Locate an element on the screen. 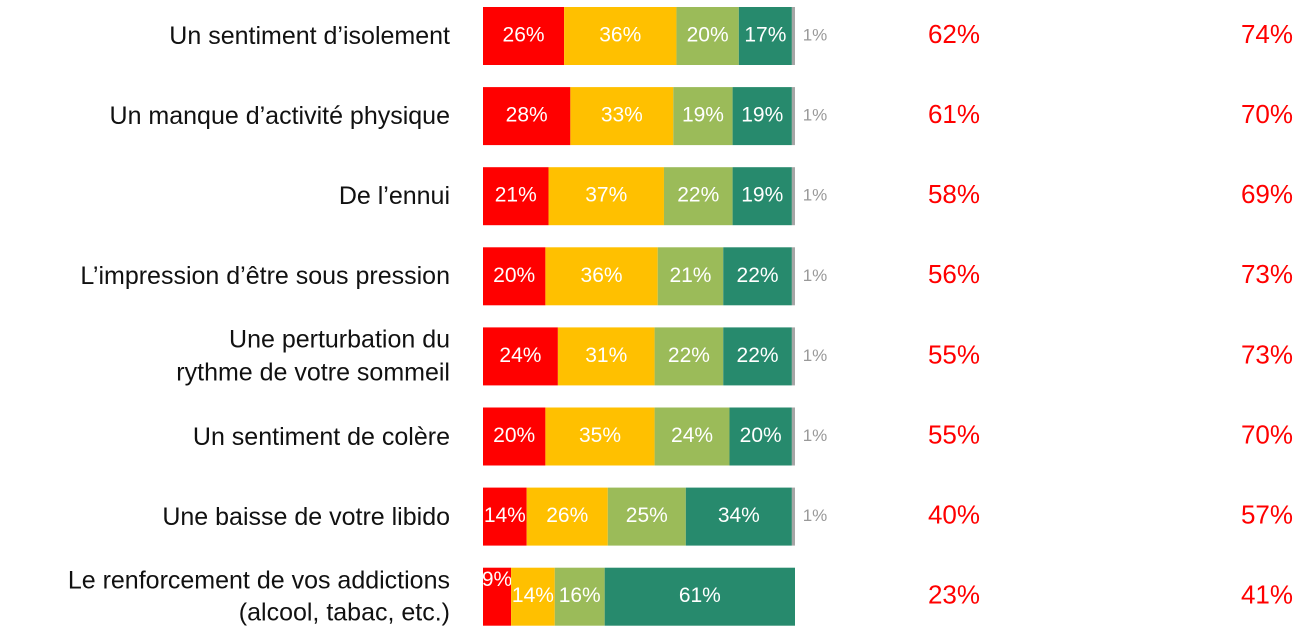 Image resolution: width=1301 pixels, height=629 pixels. data-label: 17% is located at coordinates (765, 35).